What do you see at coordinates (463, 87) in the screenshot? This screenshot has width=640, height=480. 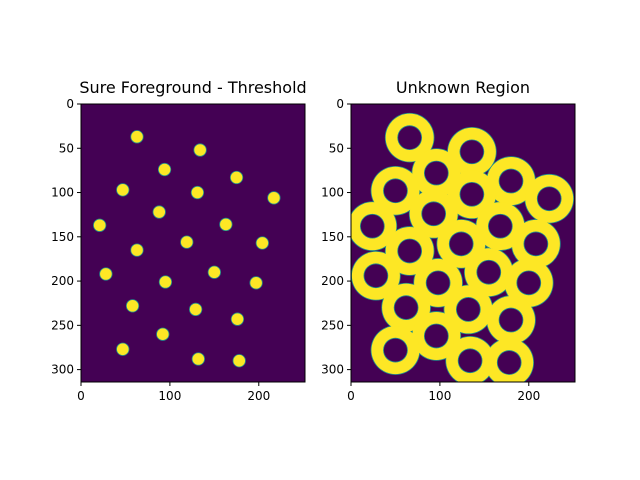 I see `unknown-region-title: Unknown Region` at bounding box center [463, 87].